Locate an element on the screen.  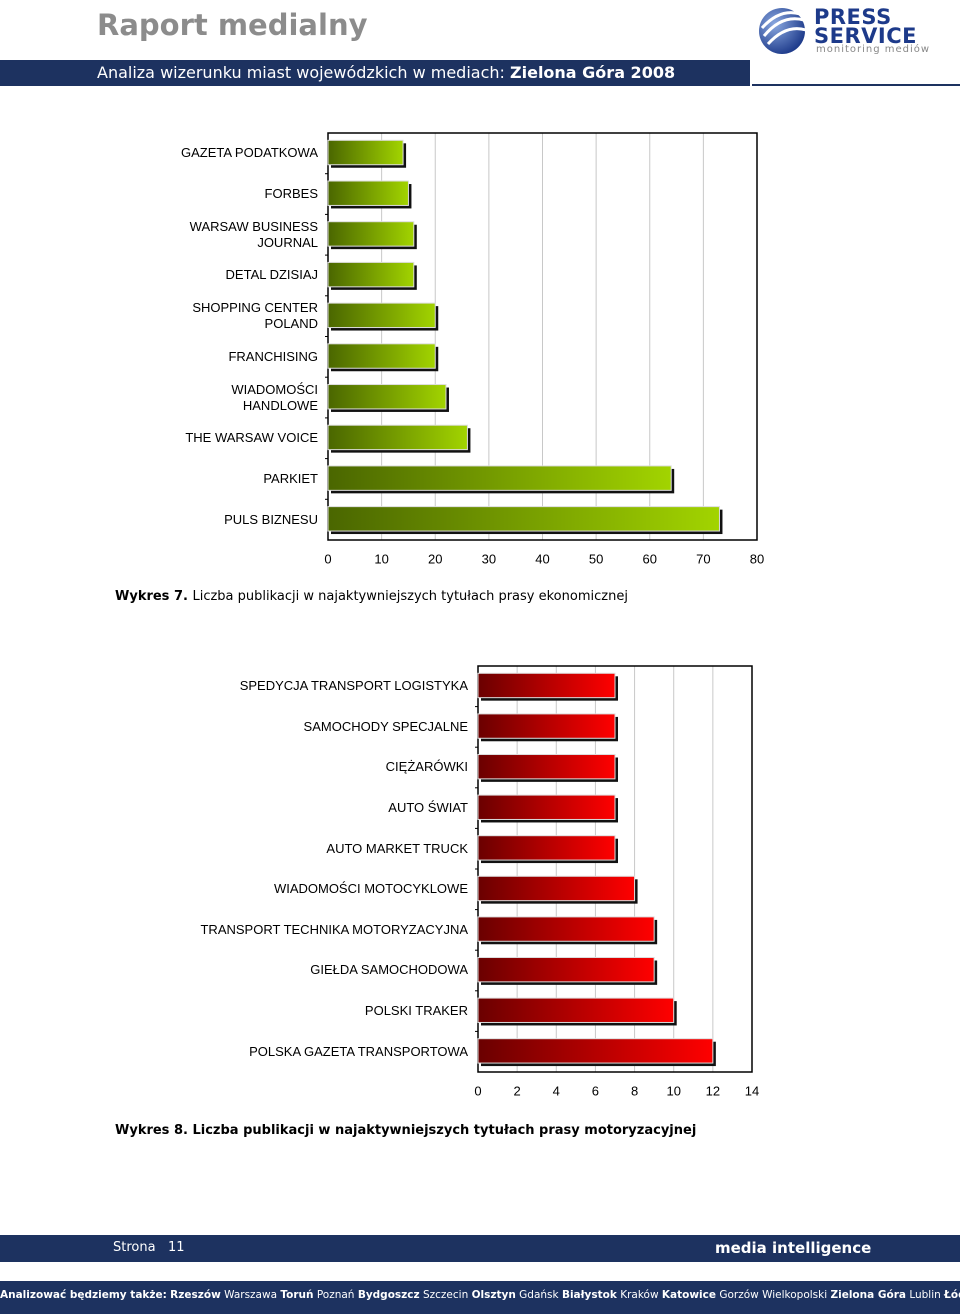
report-title: Raport medialny is located at coordinates (232, 25).